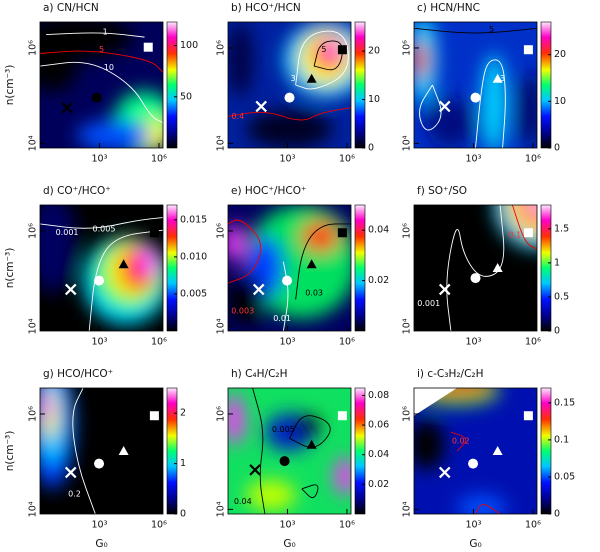 This screenshot has height=552, width=600. Describe the element at coordinates (104, 228) in the screenshot. I see `contour-label: 0.005` at that location.